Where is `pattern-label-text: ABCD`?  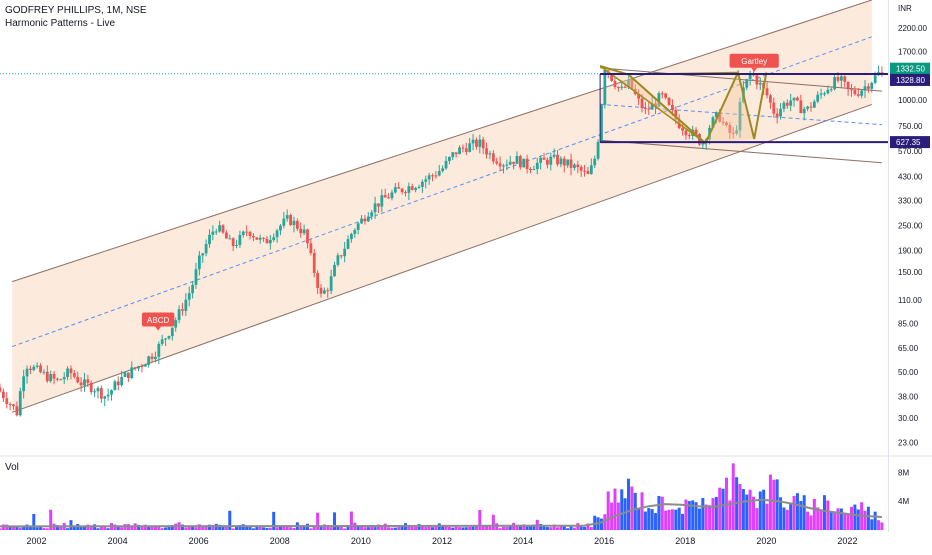
pattern-label-text: ABCD is located at coordinates (158, 320).